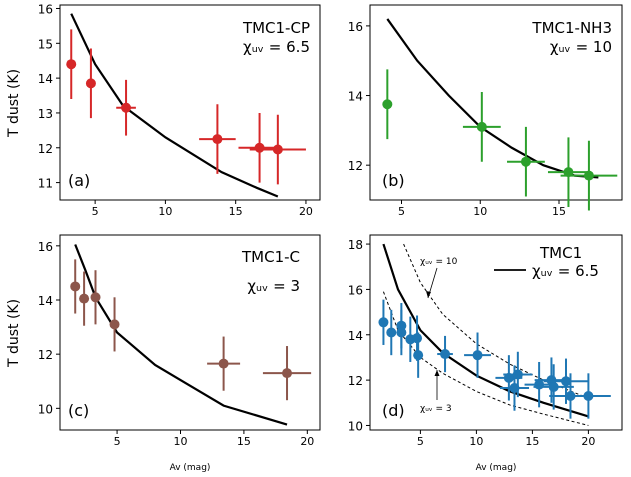  I want to click on panel-d-ytick-label: 14, so click(355, 336).